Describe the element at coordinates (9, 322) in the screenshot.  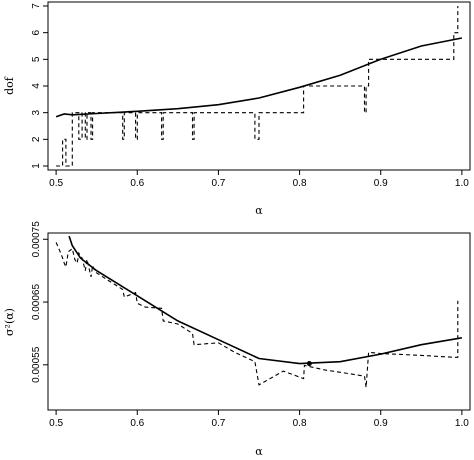
I see `variance-y-label: σ²(α)` at that location.